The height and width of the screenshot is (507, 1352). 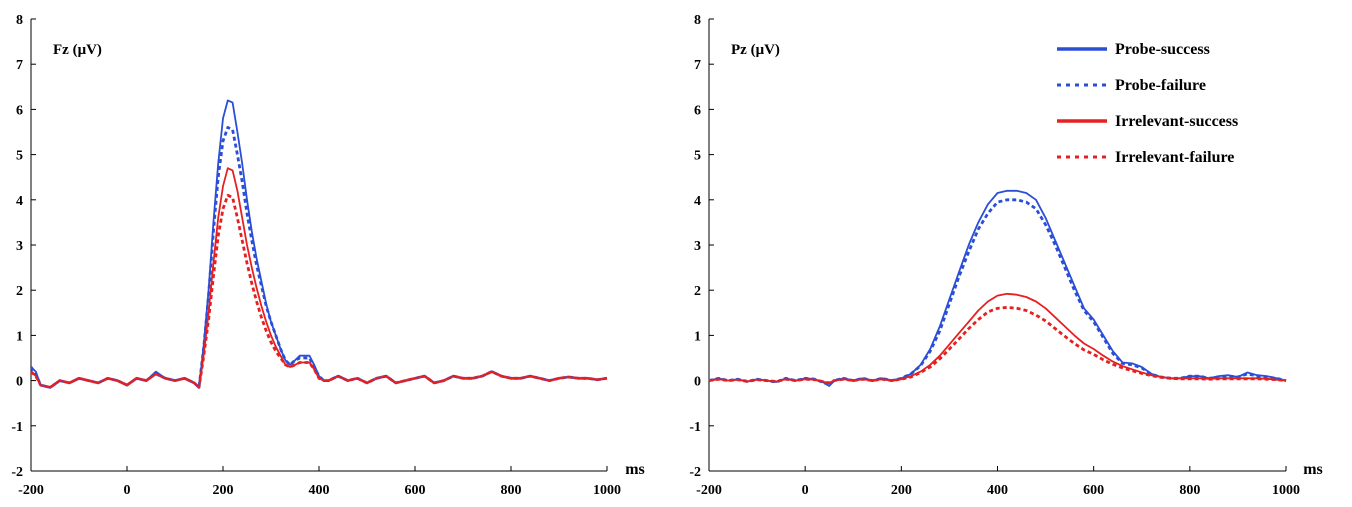 I want to click on legend-label: Probe-success, so click(x=1162, y=49).